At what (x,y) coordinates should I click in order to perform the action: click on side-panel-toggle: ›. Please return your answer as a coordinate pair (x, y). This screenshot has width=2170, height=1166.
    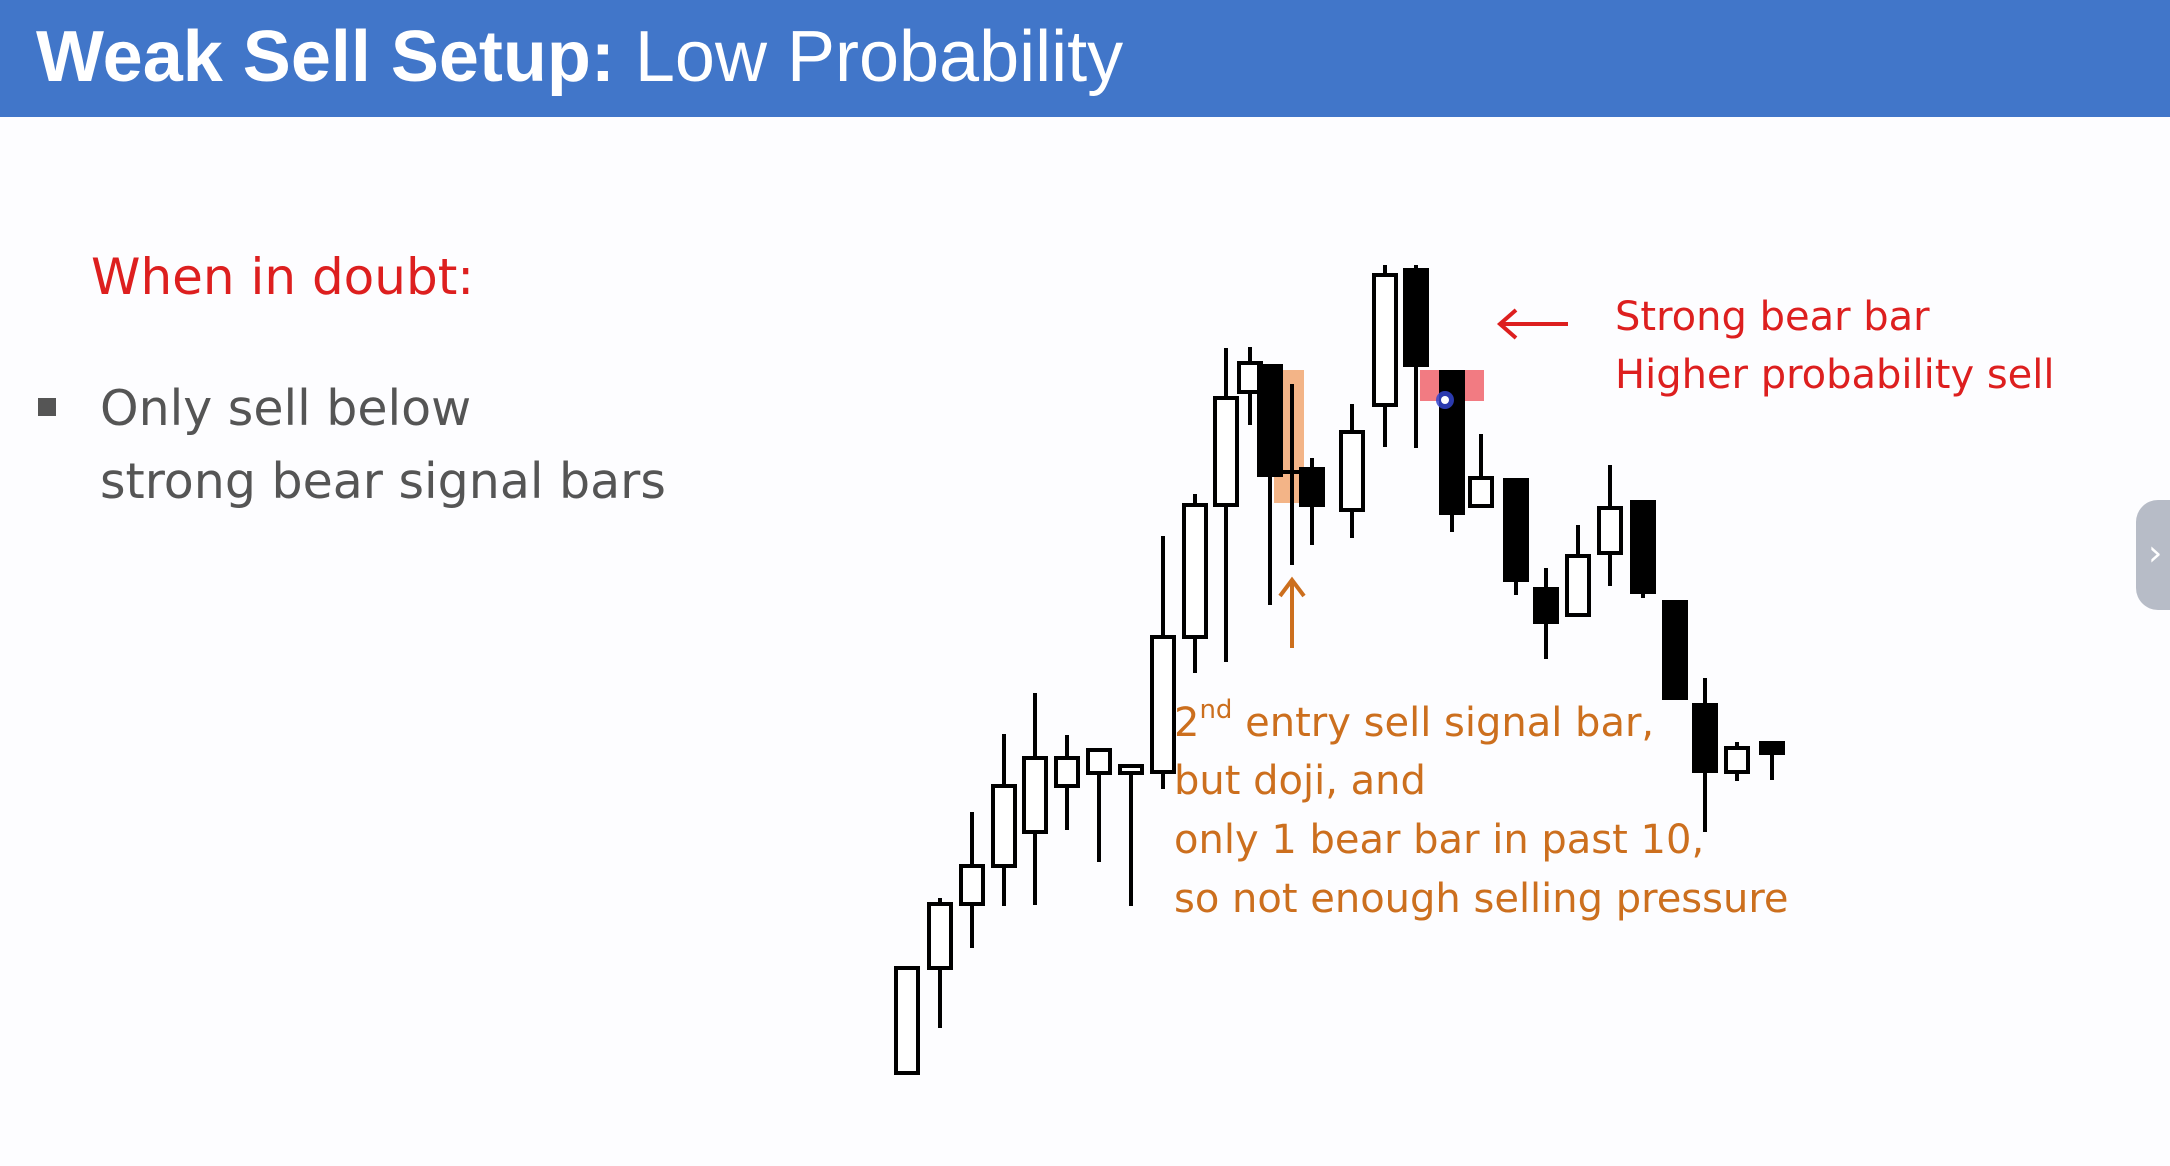
    Looking at the image, I should click on (2153, 555).